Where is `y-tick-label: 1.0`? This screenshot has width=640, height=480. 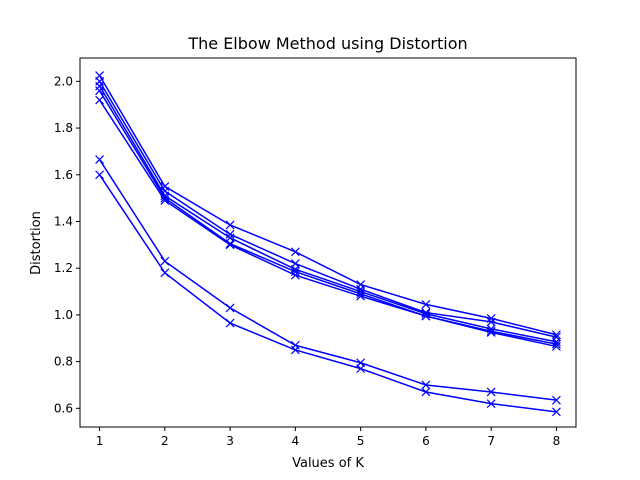
y-tick-label: 1.0 is located at coordinates (63, 315).